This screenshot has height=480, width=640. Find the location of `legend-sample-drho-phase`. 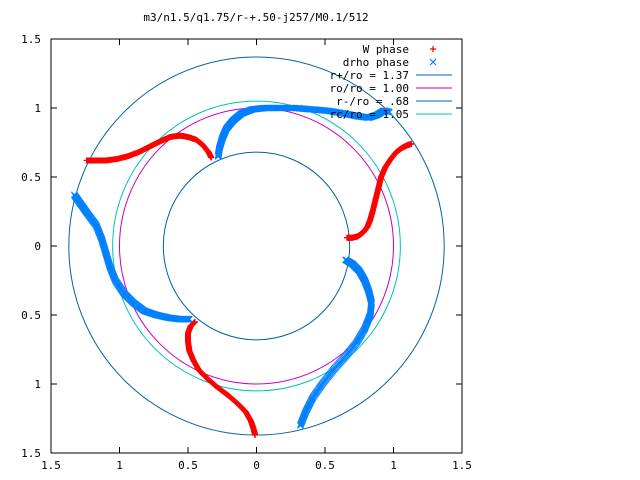

legend-sample-drho-phase is located at coordinates (433, 62).